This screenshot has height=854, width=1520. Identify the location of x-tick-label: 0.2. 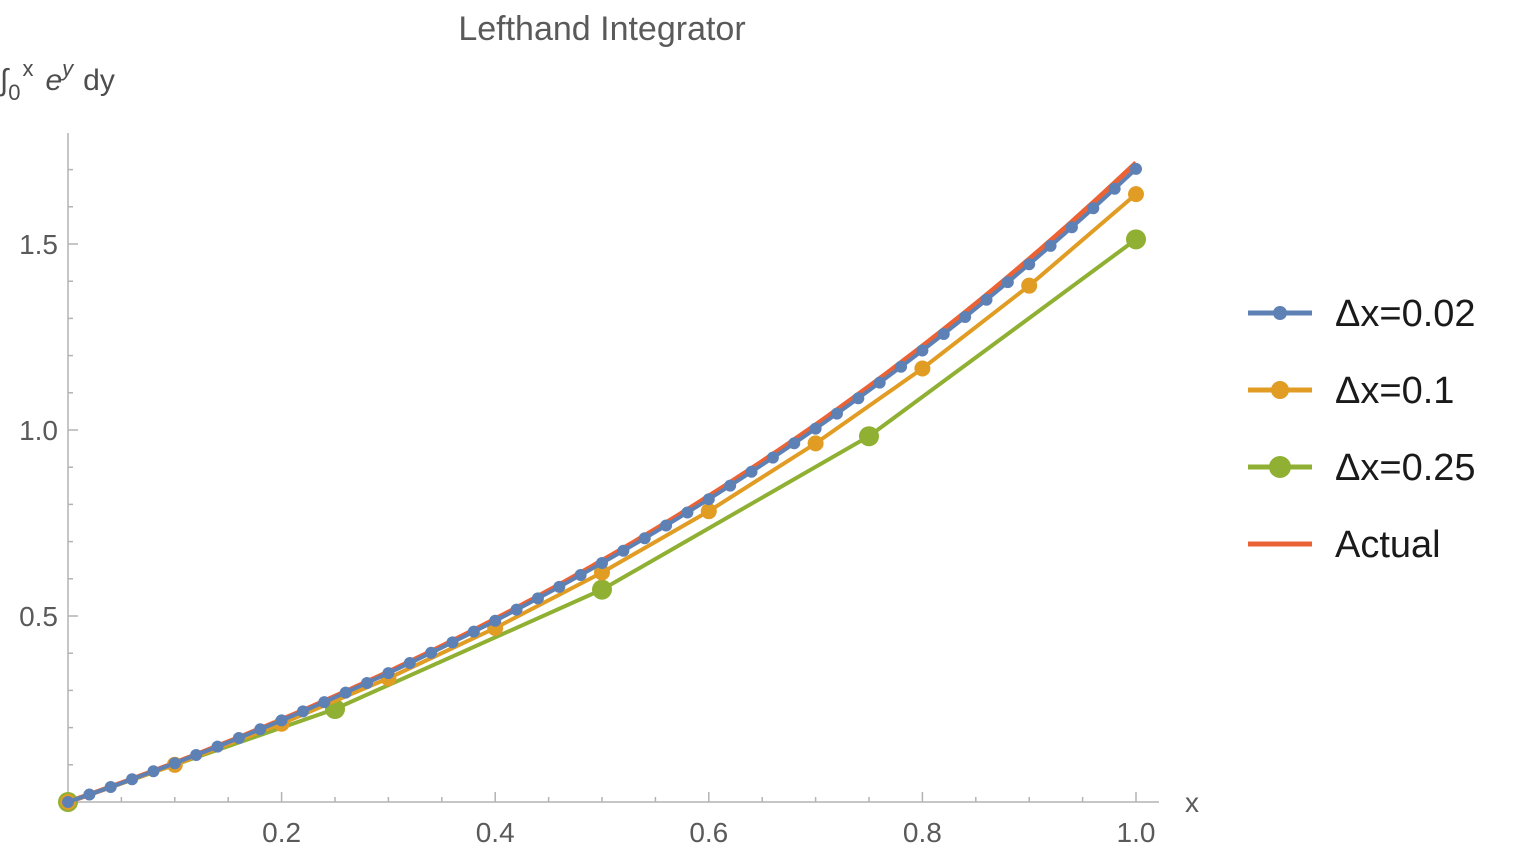
(281, 832).